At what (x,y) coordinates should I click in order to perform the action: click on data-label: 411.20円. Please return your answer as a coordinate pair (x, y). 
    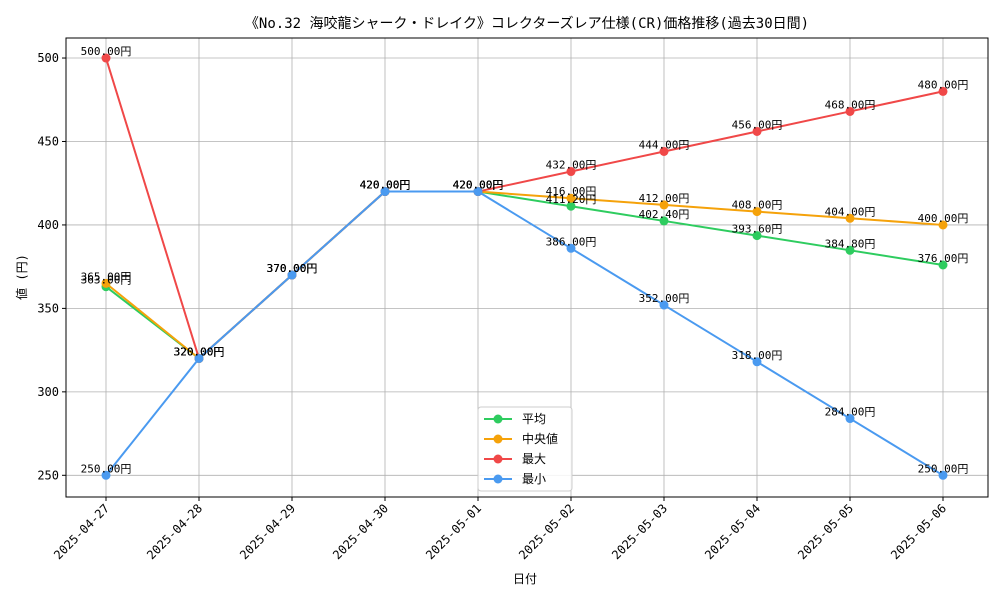
    Looking at the image, I should click on (571, 199).